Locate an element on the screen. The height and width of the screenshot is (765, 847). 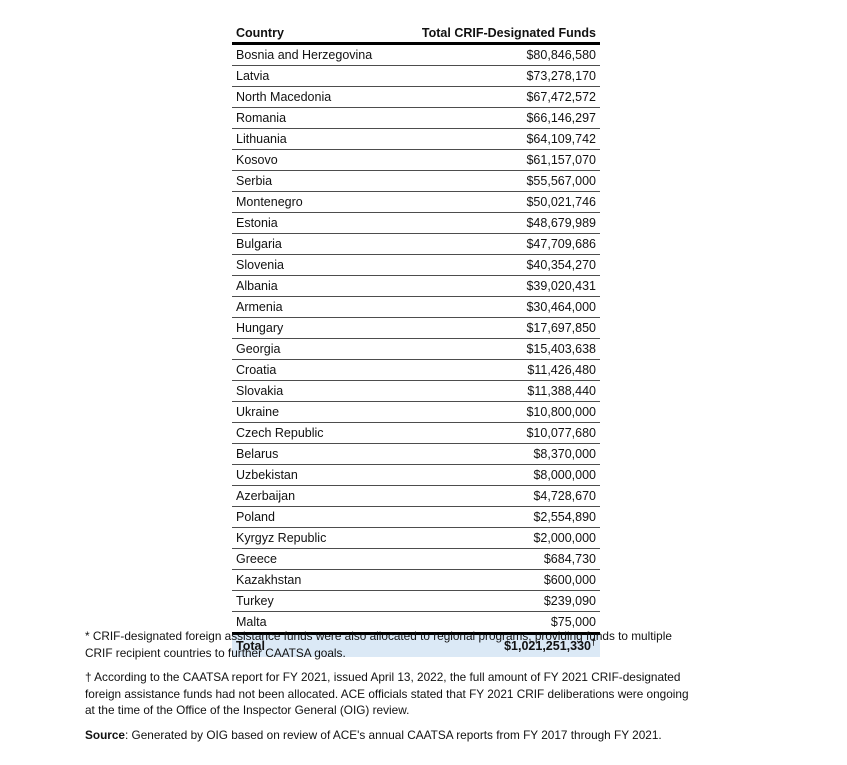
country-cell: Czech Republic is located at coordinates (313, 433).